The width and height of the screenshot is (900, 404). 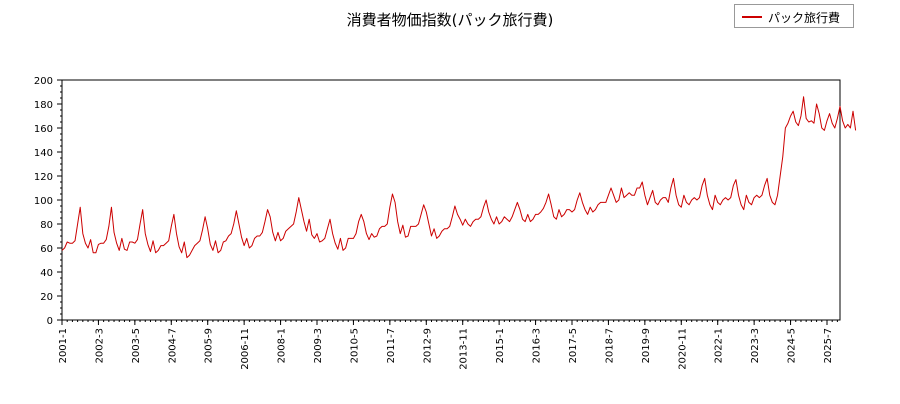 What do you see at coordinates (537, 345) in the screenshot?
I see `x-tick-label: 2016-3` at bounding box center [537, 345].